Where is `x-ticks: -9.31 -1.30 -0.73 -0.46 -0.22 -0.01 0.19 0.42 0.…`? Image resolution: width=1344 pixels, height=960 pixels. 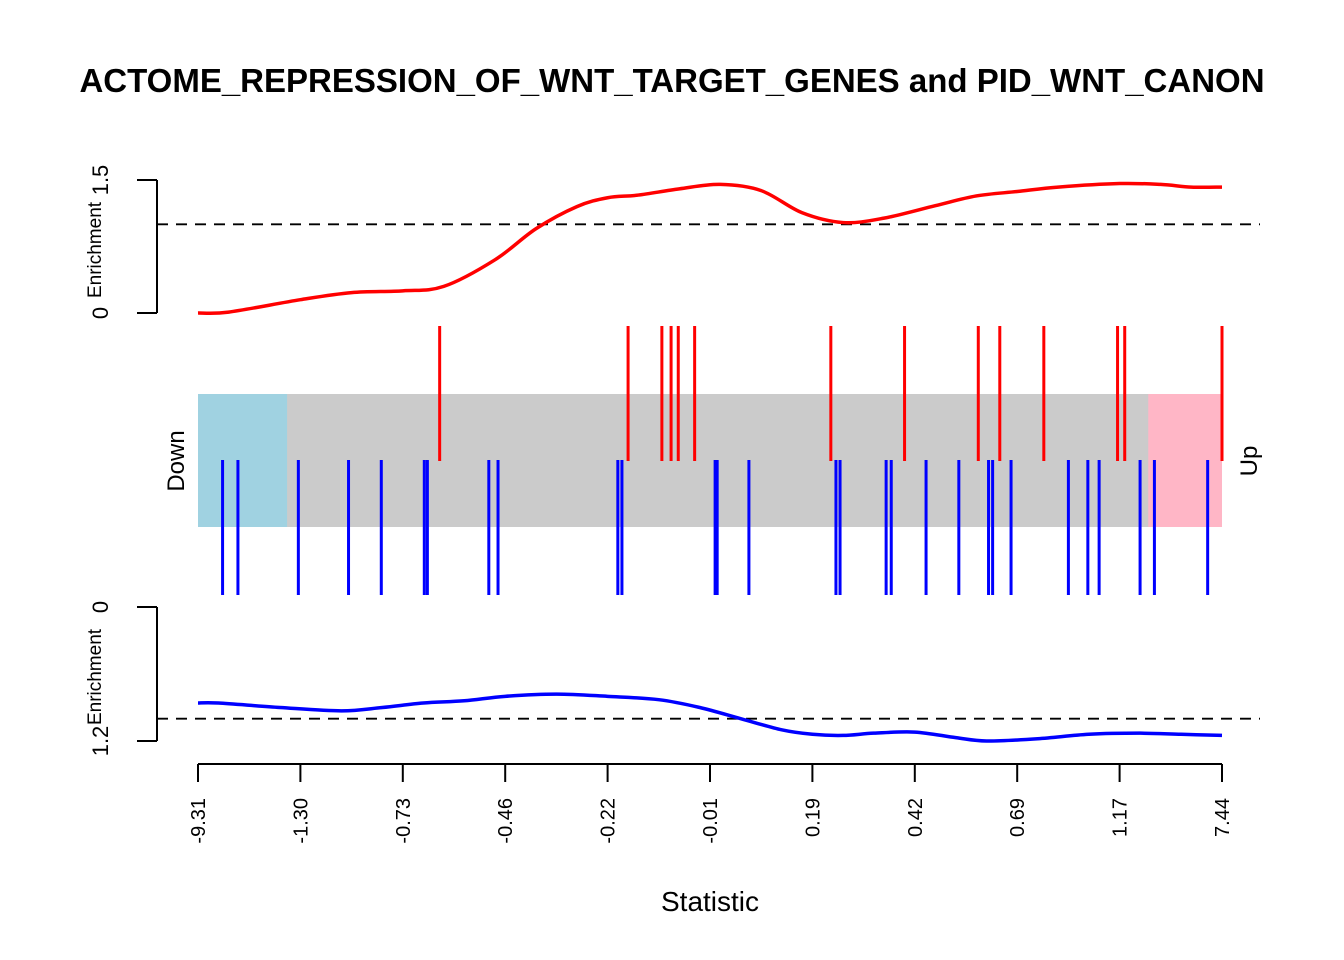
x-ticks: -9.31 -1.30 -0.73 -0.46 -0.22 -0.01 0.19 0.42 0.… is located at coordinates (711, 804).